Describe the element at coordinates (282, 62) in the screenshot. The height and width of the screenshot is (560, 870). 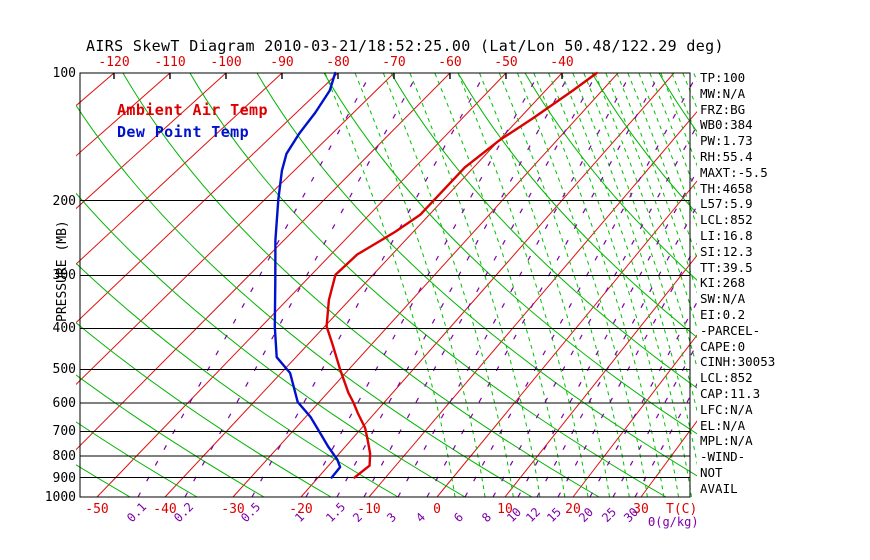
I see `top-temp-tick-label: -90` at that location.